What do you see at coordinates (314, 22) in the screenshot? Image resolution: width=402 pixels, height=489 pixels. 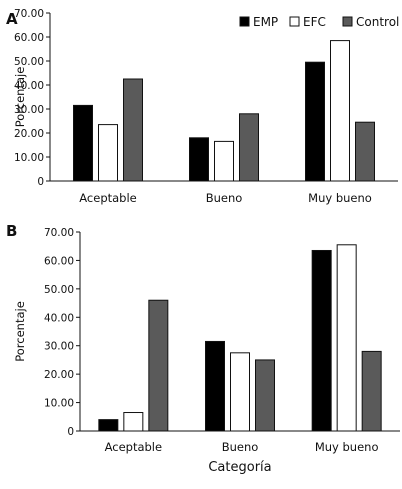 I see `legend-label-efc: EFC` at bounding box center [314, 22].